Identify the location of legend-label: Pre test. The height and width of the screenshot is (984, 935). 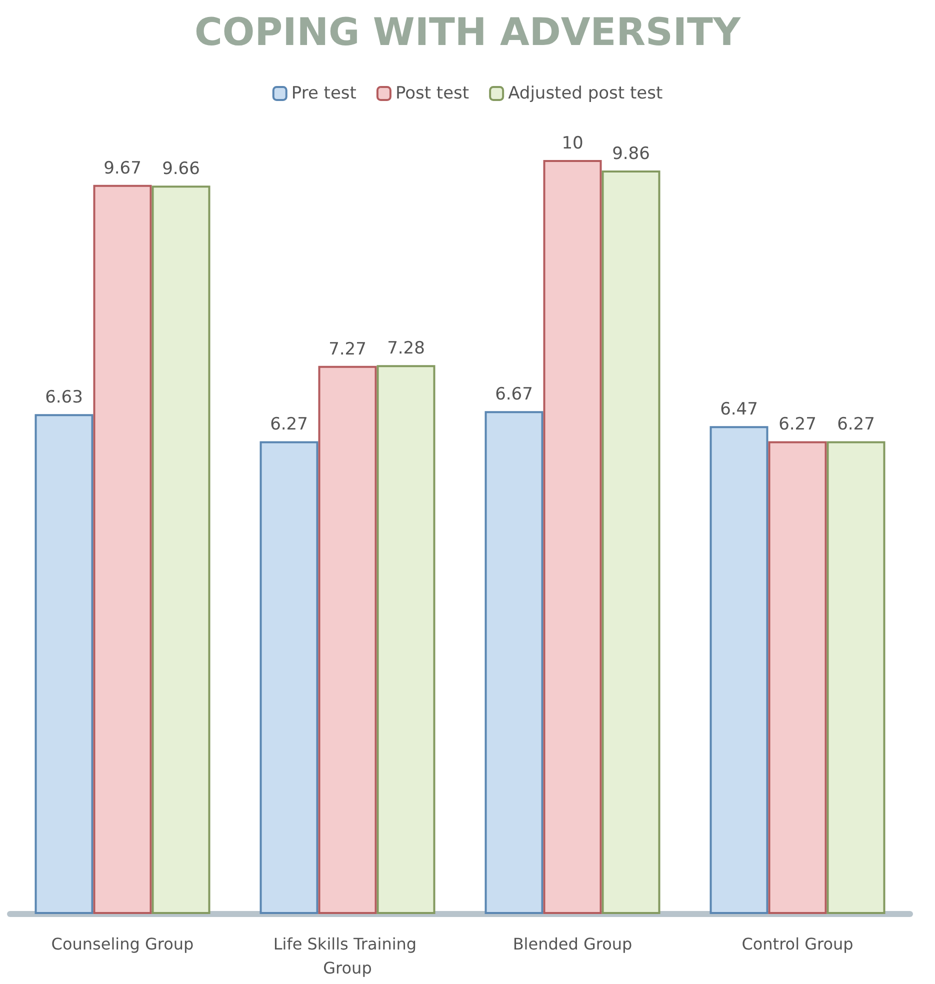
(324, 94).